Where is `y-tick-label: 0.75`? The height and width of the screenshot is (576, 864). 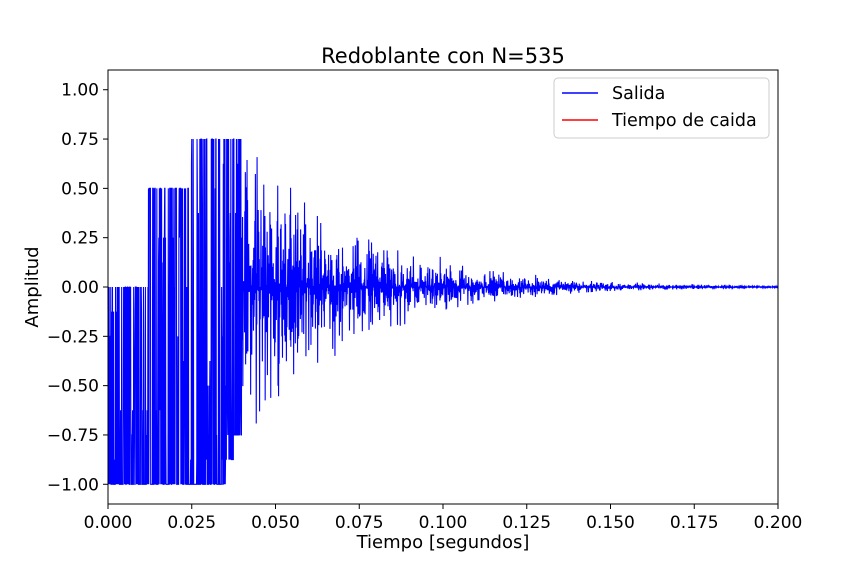
y-tick-label: 0.75 is located at coordinates (80, 140).